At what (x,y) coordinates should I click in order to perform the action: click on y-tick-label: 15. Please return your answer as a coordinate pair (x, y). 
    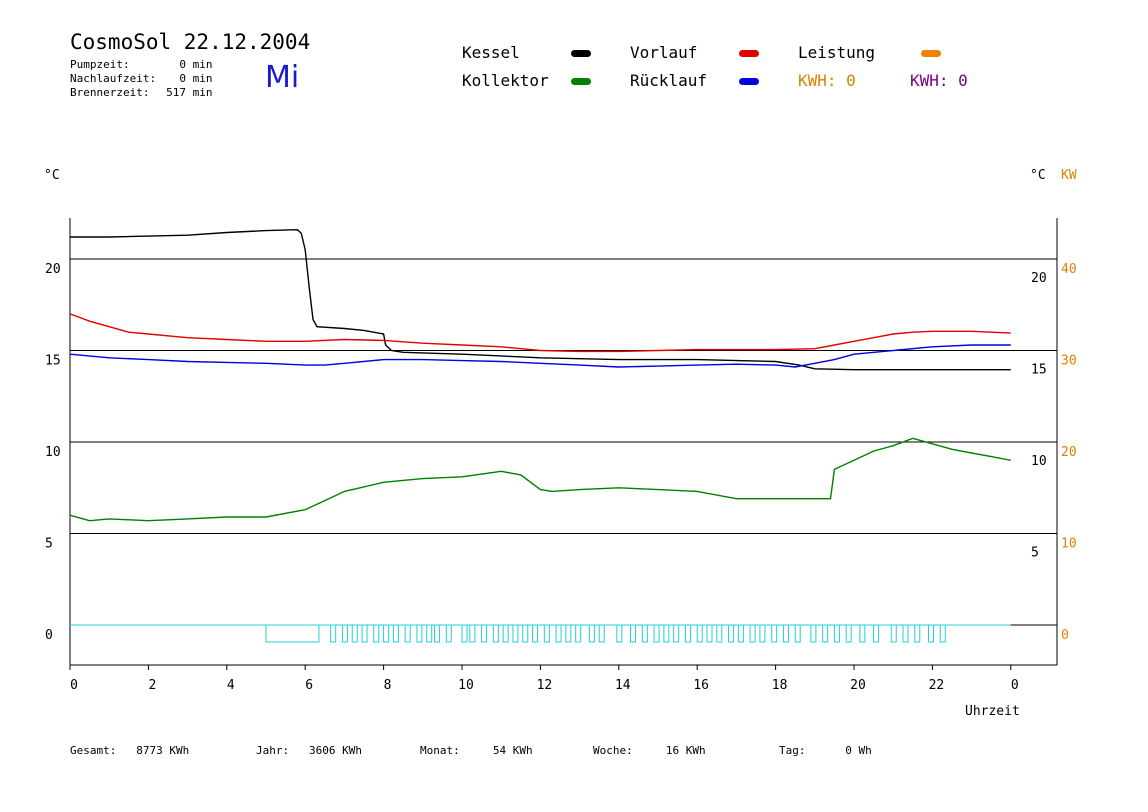
    Looking at the image, I should click on (53, 361).